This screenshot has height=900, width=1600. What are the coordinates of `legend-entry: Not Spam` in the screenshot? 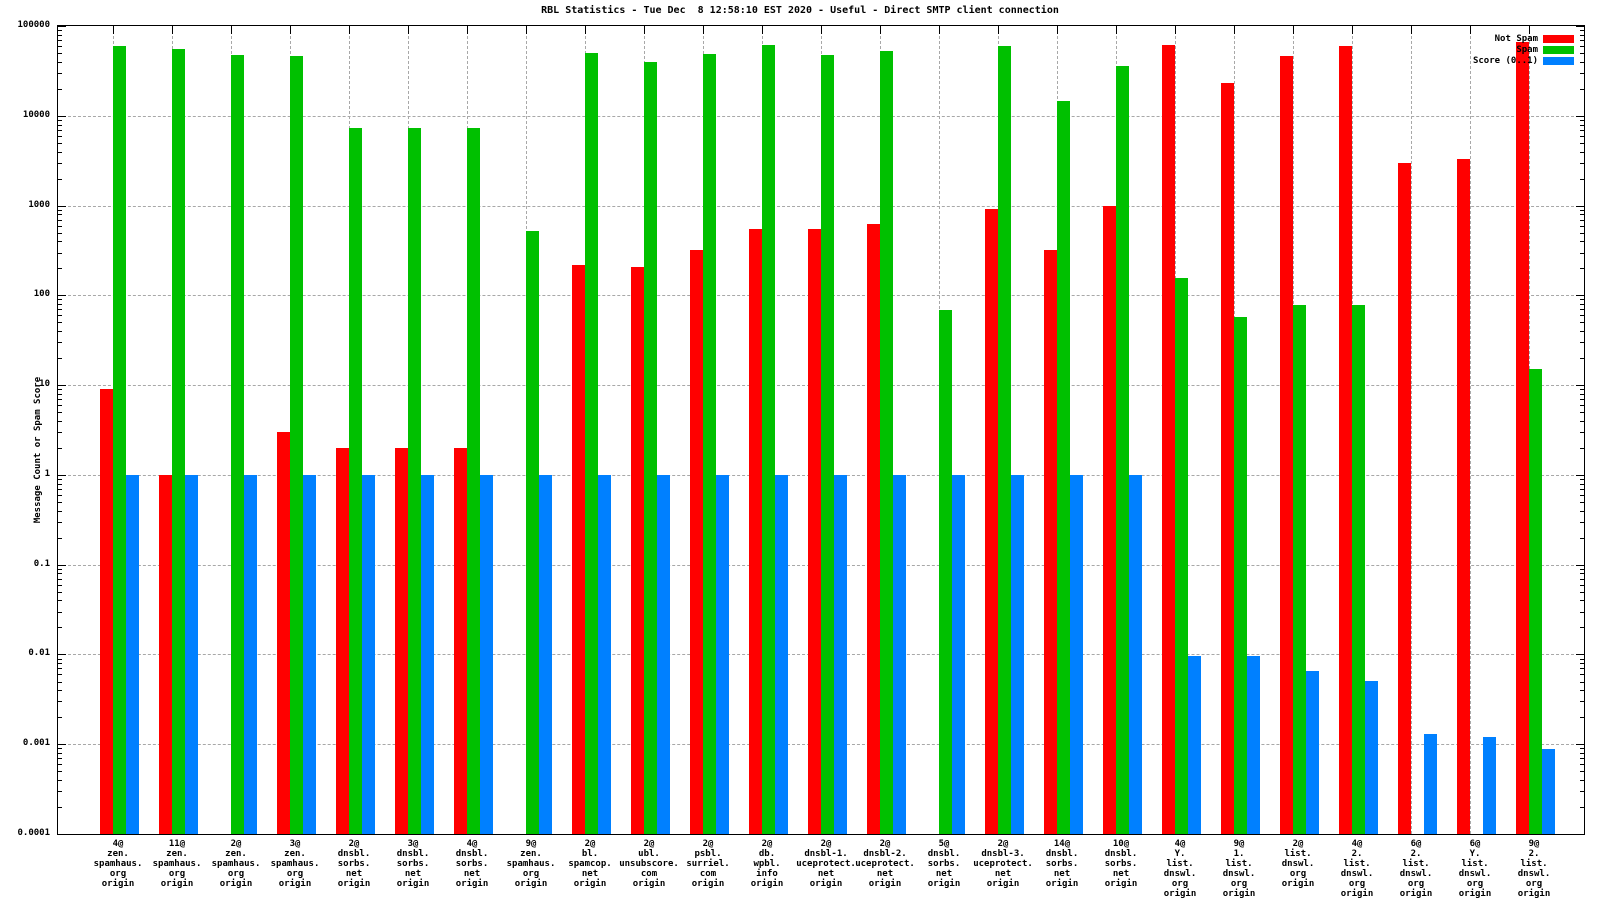 It's located at (1450, 39).